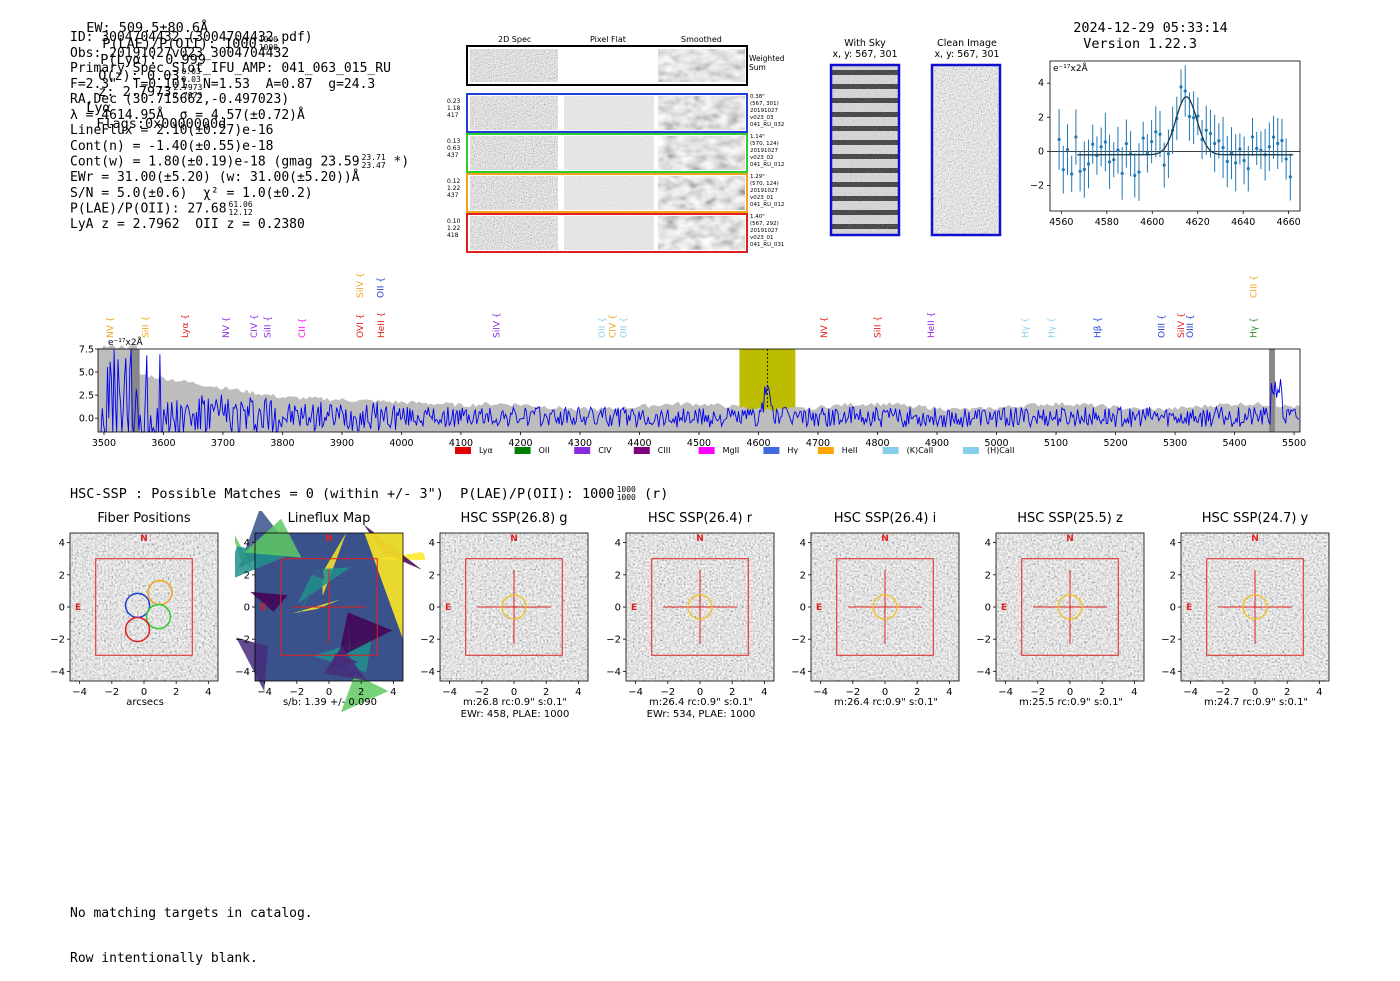 This screenshot has width=1400, height=981. Describe the element at coordinates (86, 396) in the screenshot. I see `spectrum-ytick-label: 2.5` at that location.